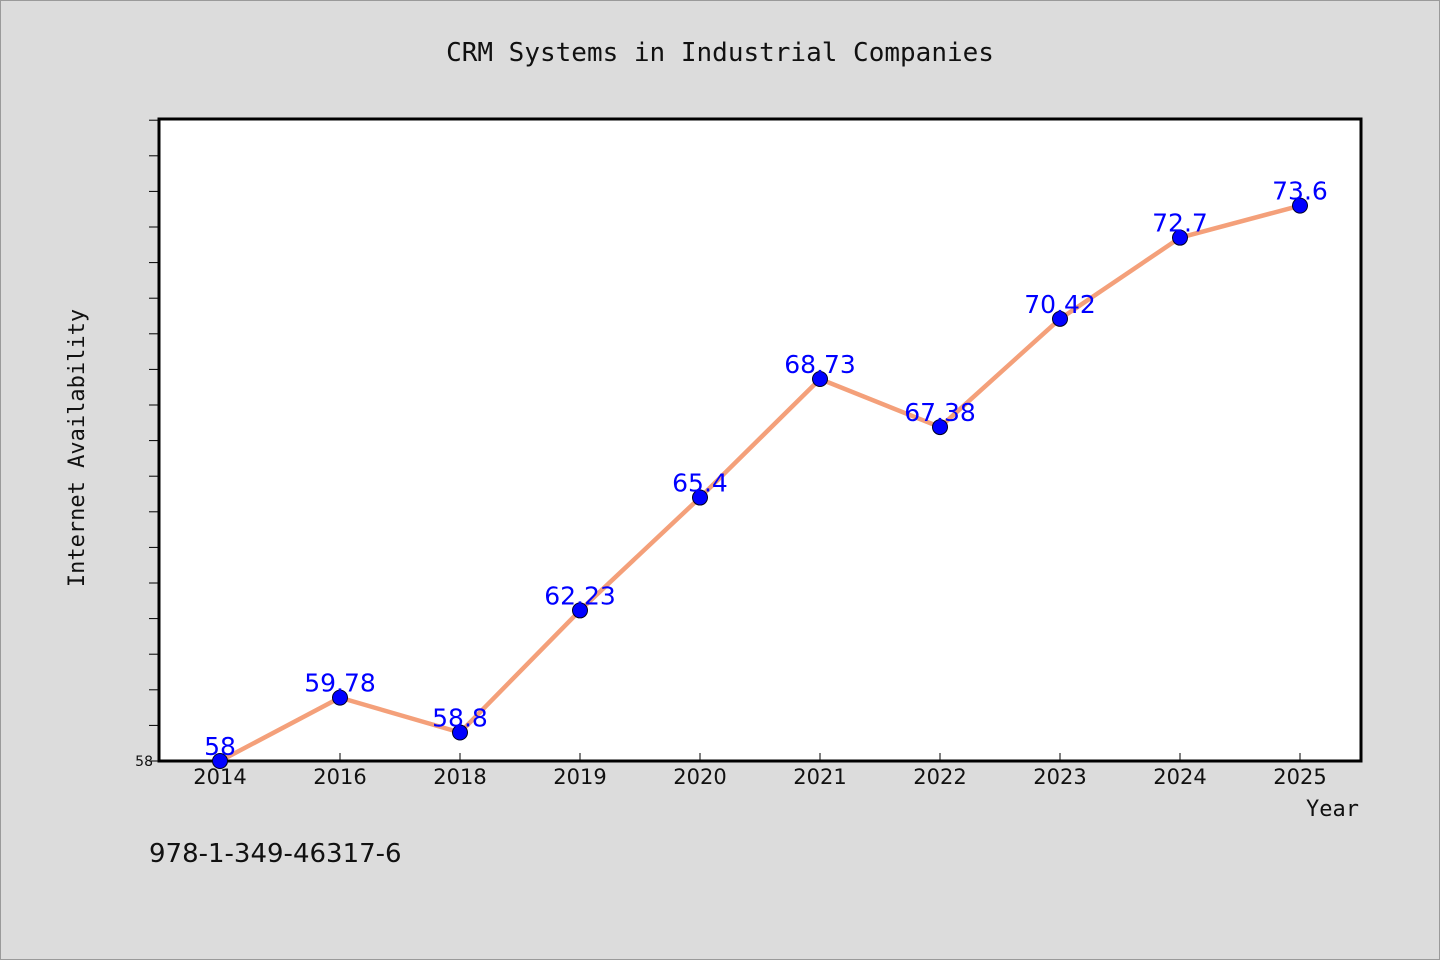 The image size is (1440, 960). What do you see at coordinates (459, 777) in the screenshot?
I see `x-tick-label: 2018` at bounding box center [459, 777].